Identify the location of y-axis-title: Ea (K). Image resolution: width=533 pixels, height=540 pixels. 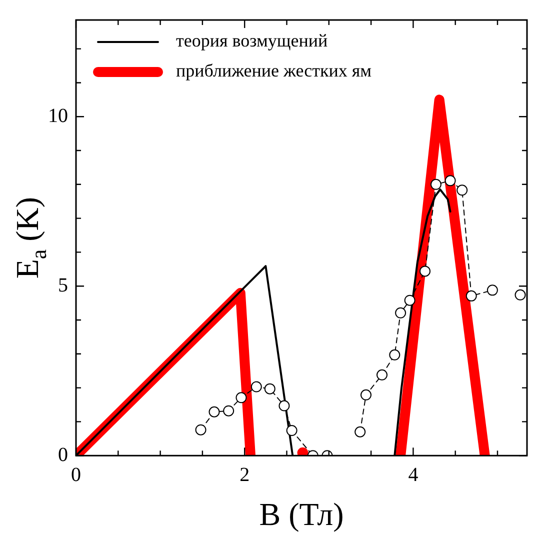
(30, 237).